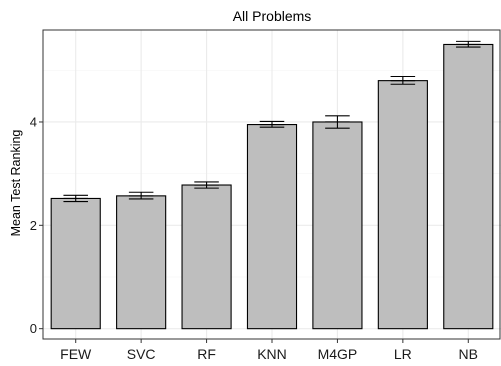 The height and width of the screenshot is (366, 501). What do you see at coordinates (33, 121) in the screenshot?
I see `y-tick-label: 4` at bounding box center [33, 121].